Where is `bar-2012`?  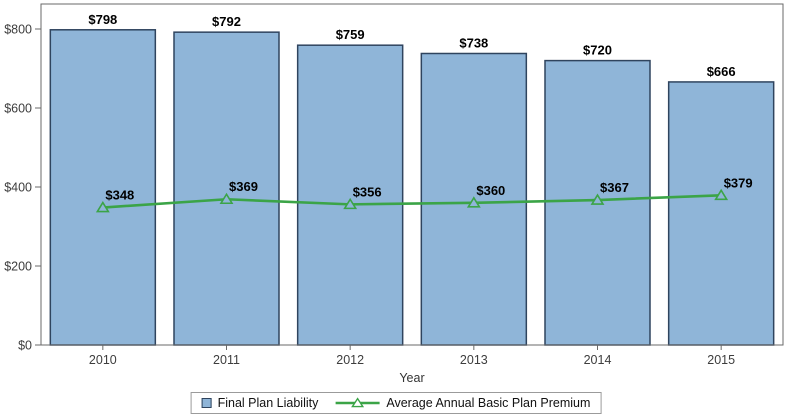 bar-2012 is located at coordinates (350, 195).